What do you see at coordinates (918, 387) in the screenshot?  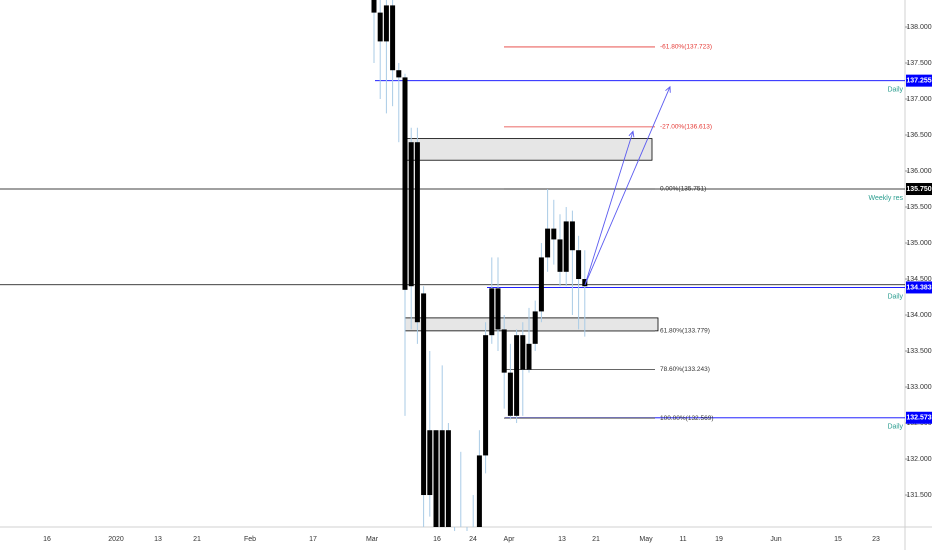 I see `y-tick-label: 133.000` at bounding box center [918, 387].